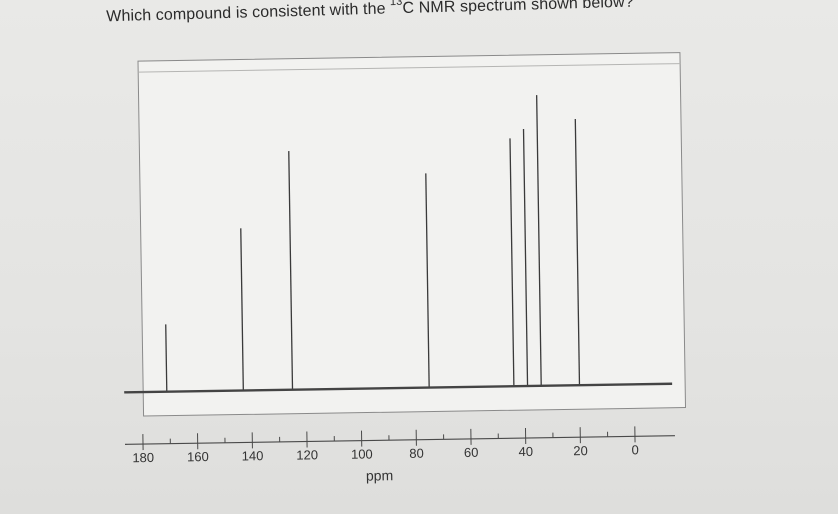 Image resolution: width=838 pixels, height=514 pixels. What do you see at coordinates (525, 451) in the screenshot?
I see `tick-label-40: 40` at bounding box center [525, 451].